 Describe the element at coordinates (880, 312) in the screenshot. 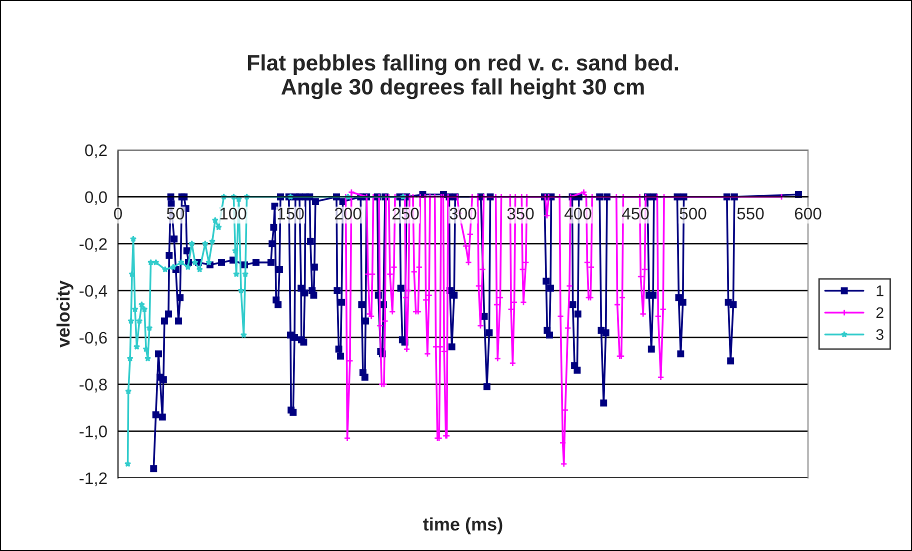

I see `legend-label: 2` at that location.